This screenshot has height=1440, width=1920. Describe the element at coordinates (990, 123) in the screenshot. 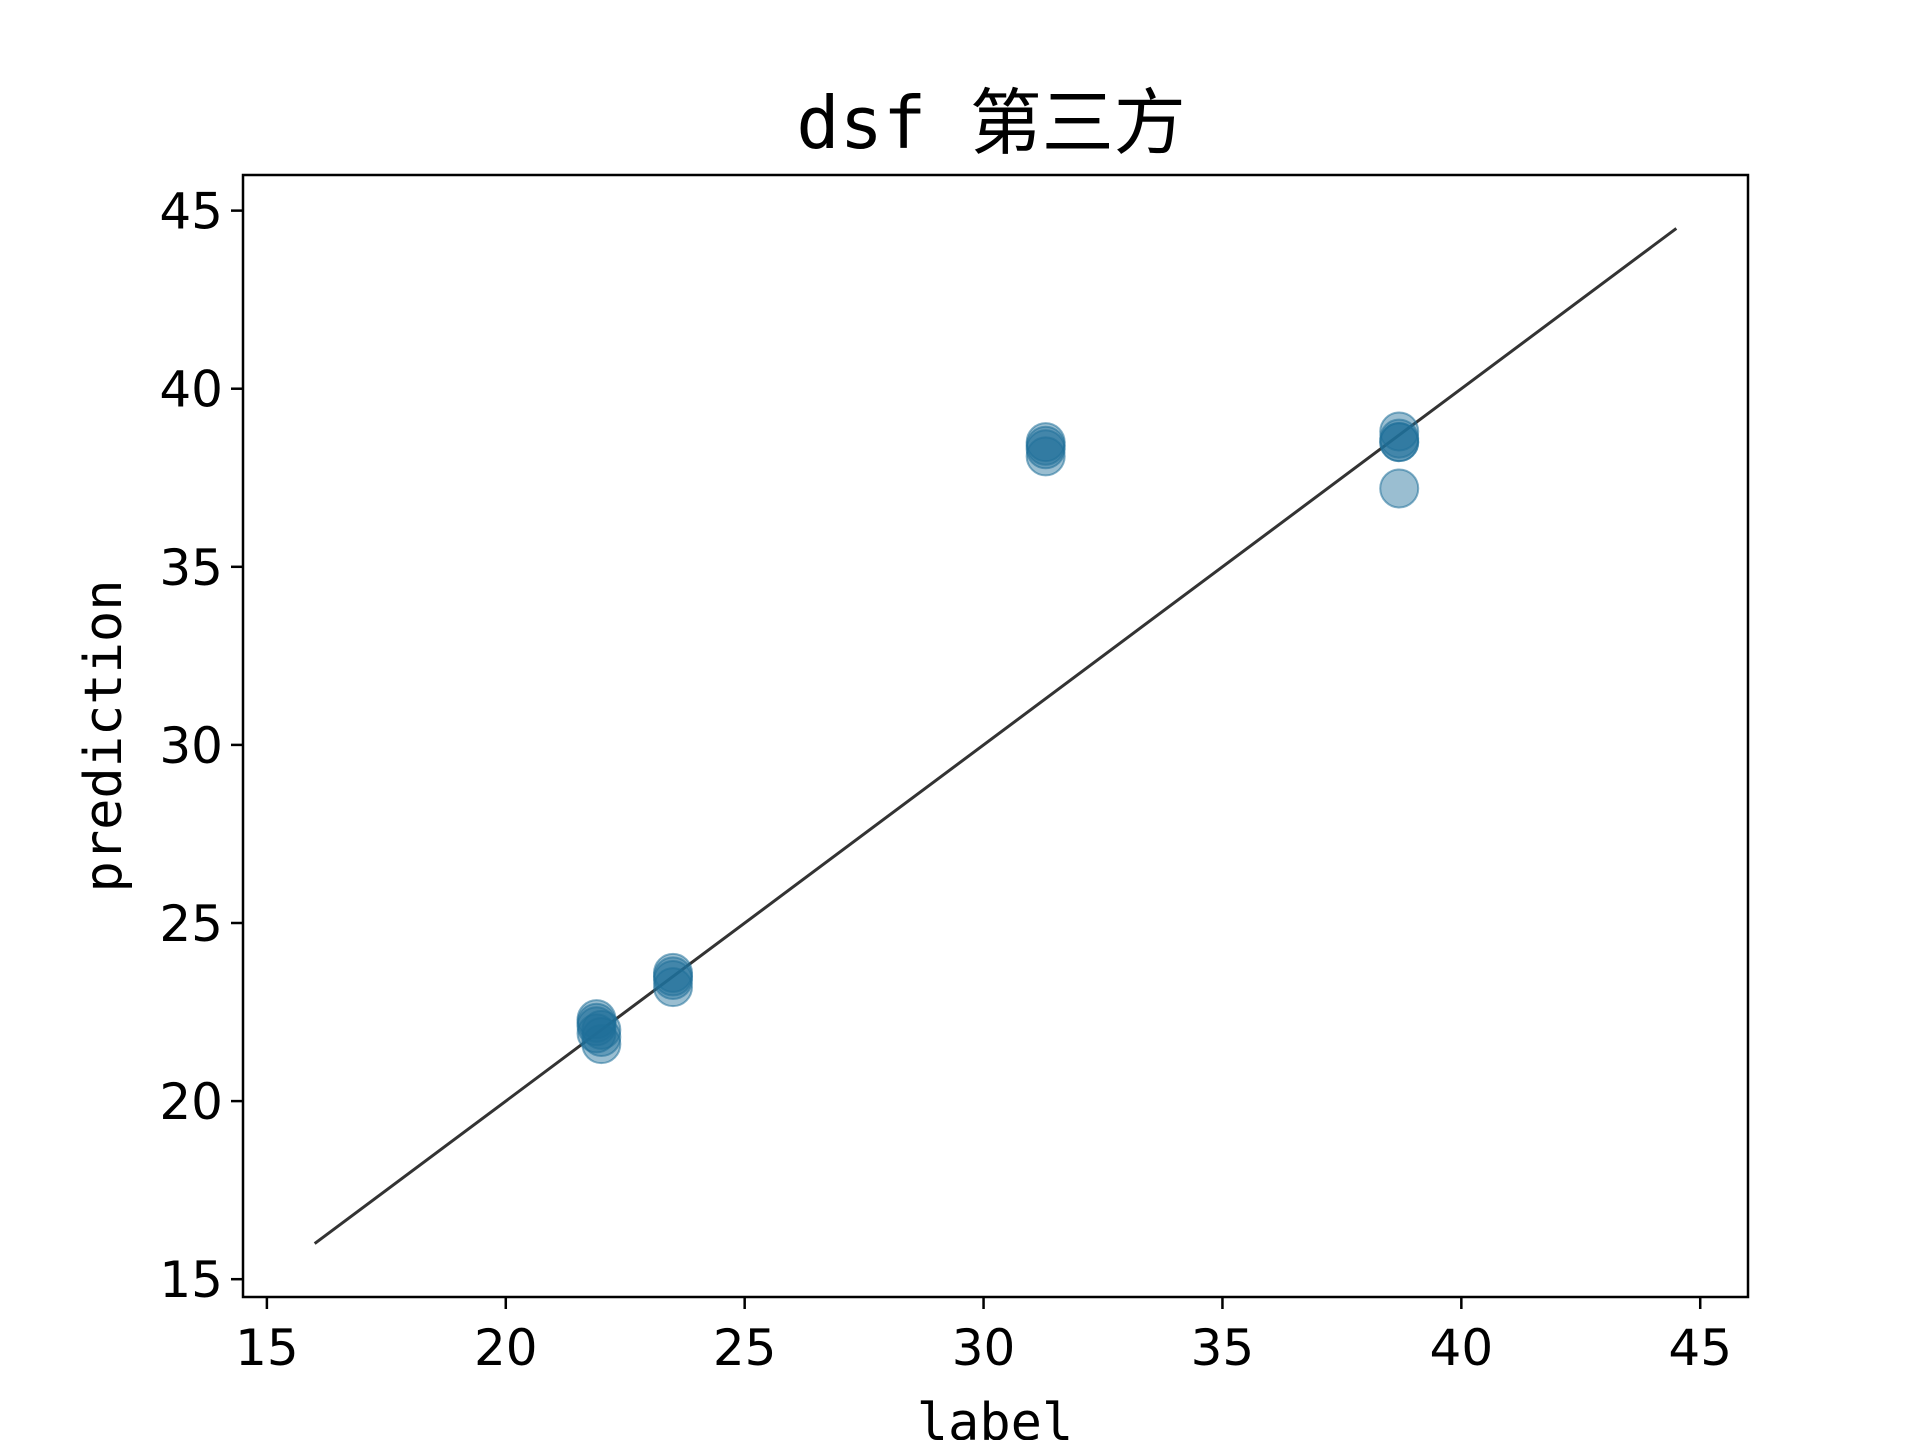

I see `chart-title: dsf 第三方` at that location.